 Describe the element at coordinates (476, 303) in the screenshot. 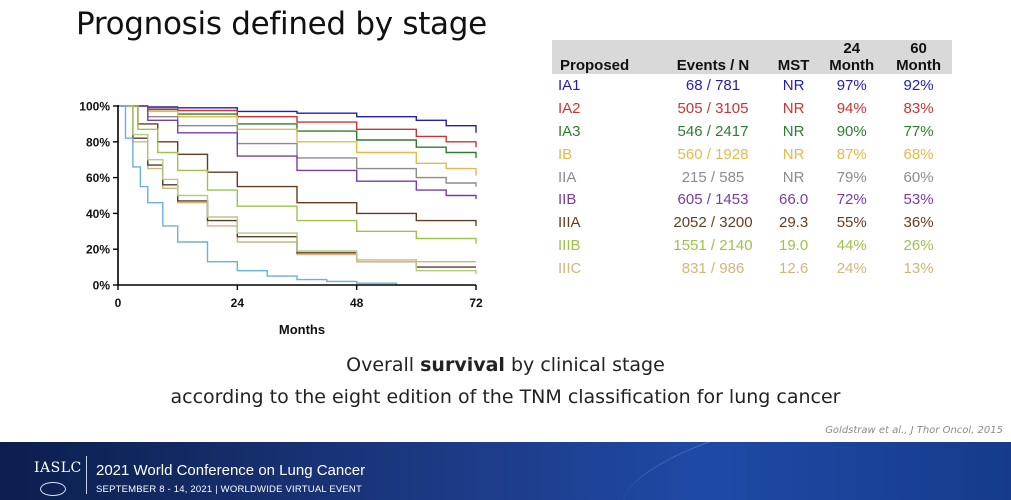

I see `x-tick-label: 72` at that location.